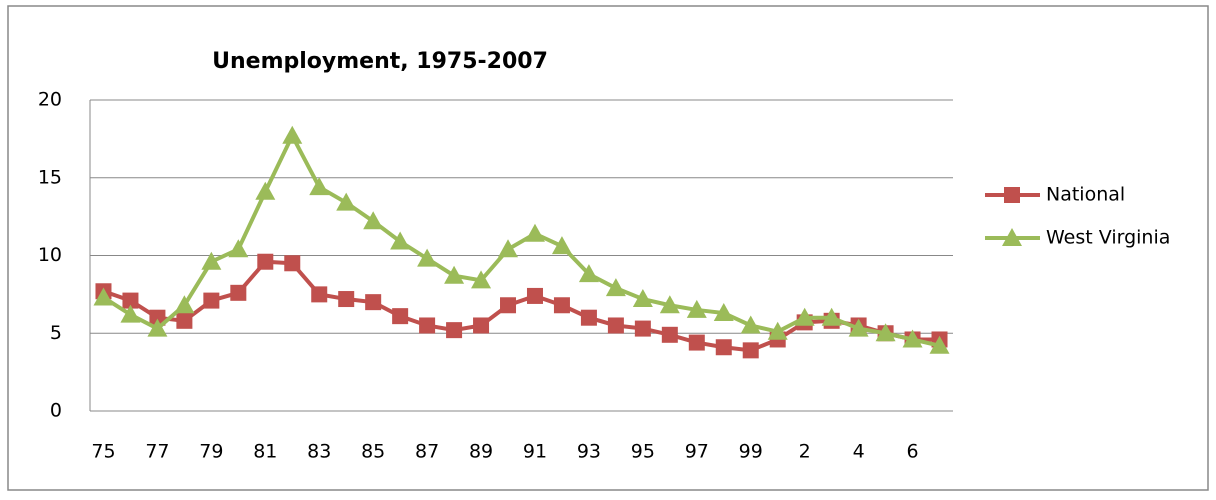 This screenshot has height=500, width=1216. Describe the element at coordinates (481, 452) in the screenshot. I see `x-tick-label: 89` at that location.